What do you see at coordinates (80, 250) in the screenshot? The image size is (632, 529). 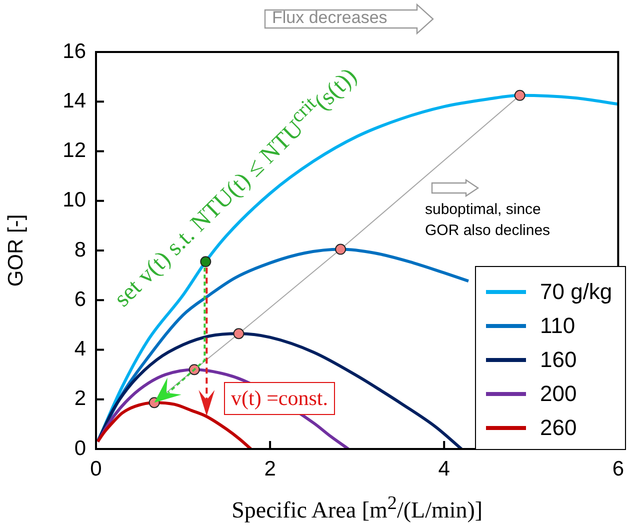 I see `y-tick-label: 8` at bounding box center [80, 250].